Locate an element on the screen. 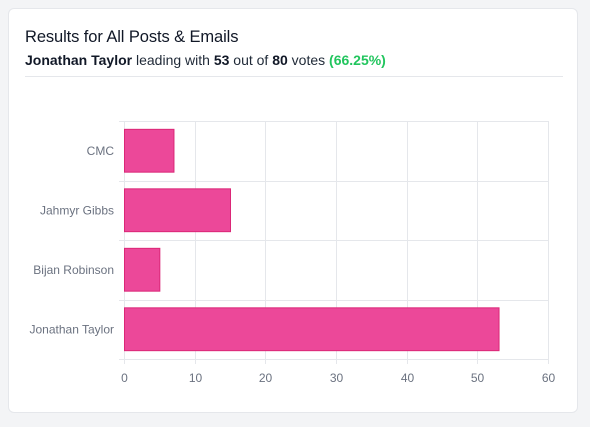 The image size is (590, 427). leader-name: Jonathan Taylor is located at coordinates (79, 60).